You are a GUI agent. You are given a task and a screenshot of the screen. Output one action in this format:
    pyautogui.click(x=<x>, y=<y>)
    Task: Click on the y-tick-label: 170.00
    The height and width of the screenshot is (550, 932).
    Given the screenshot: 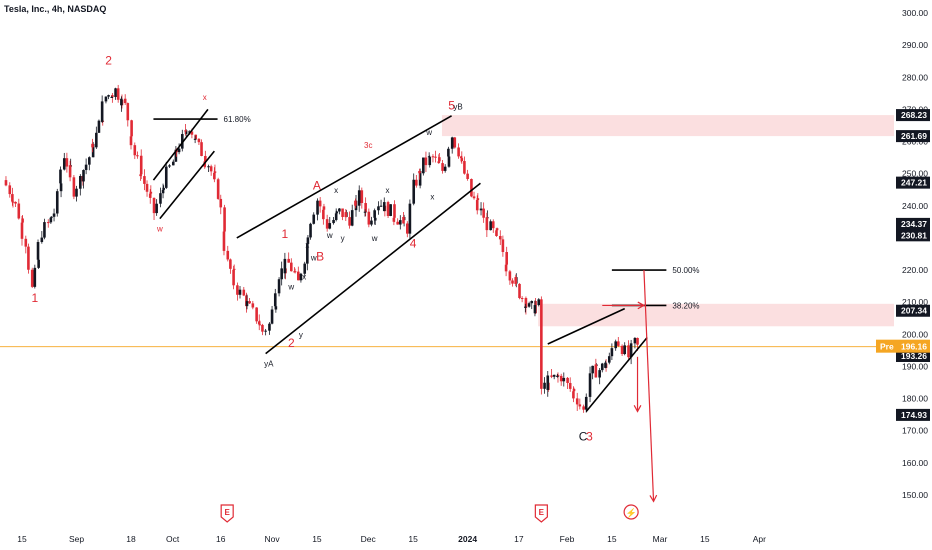 What is the action you would take?
    pyautogui.click(x=915, y=431)
    